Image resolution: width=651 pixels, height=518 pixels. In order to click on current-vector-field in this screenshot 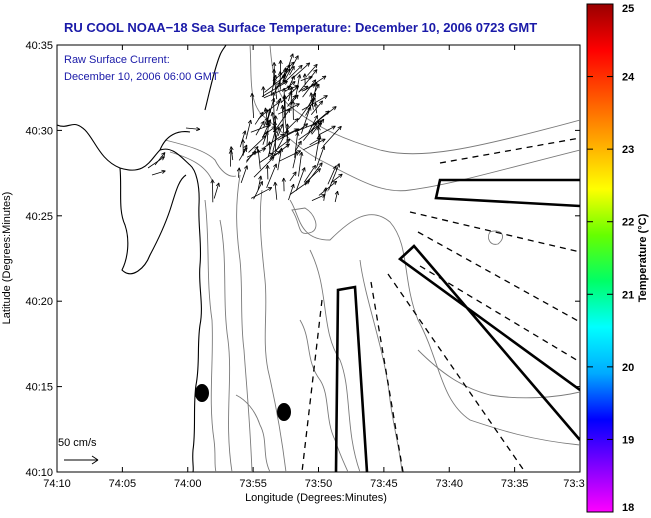, I will do `click(245, 128)`.